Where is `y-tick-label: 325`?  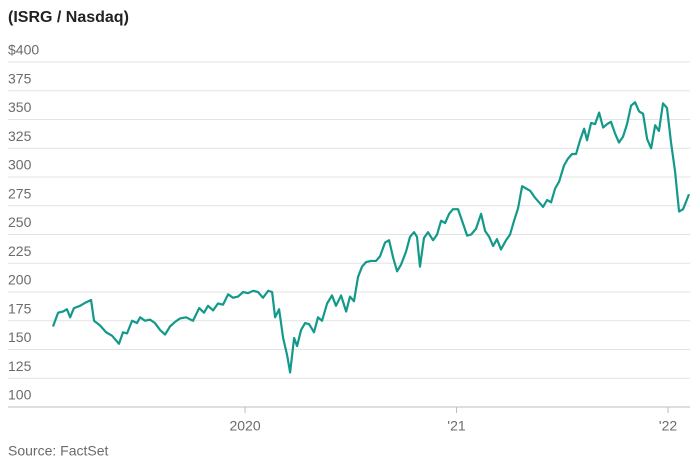
y-tick-label: 325 is located at coordinates (20, 136).